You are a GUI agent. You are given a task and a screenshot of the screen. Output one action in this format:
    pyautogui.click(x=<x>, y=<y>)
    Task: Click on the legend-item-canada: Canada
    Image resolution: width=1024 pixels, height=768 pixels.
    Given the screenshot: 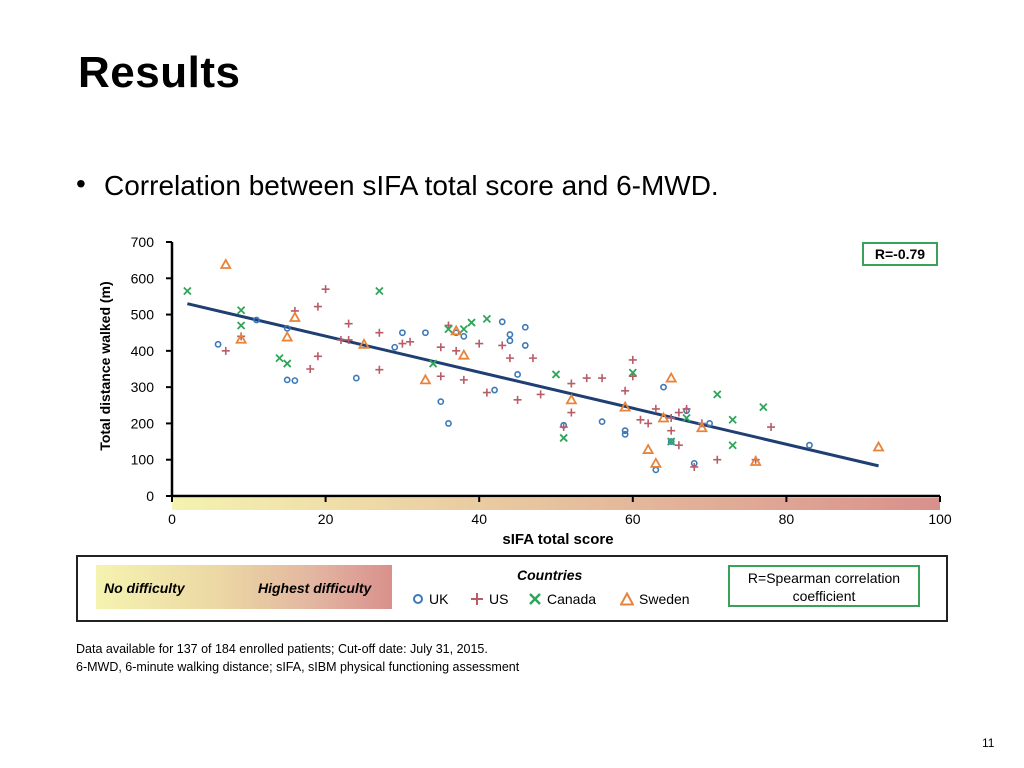 What is the action you would take?
    pyautogui.click(x=562, y=599)
    